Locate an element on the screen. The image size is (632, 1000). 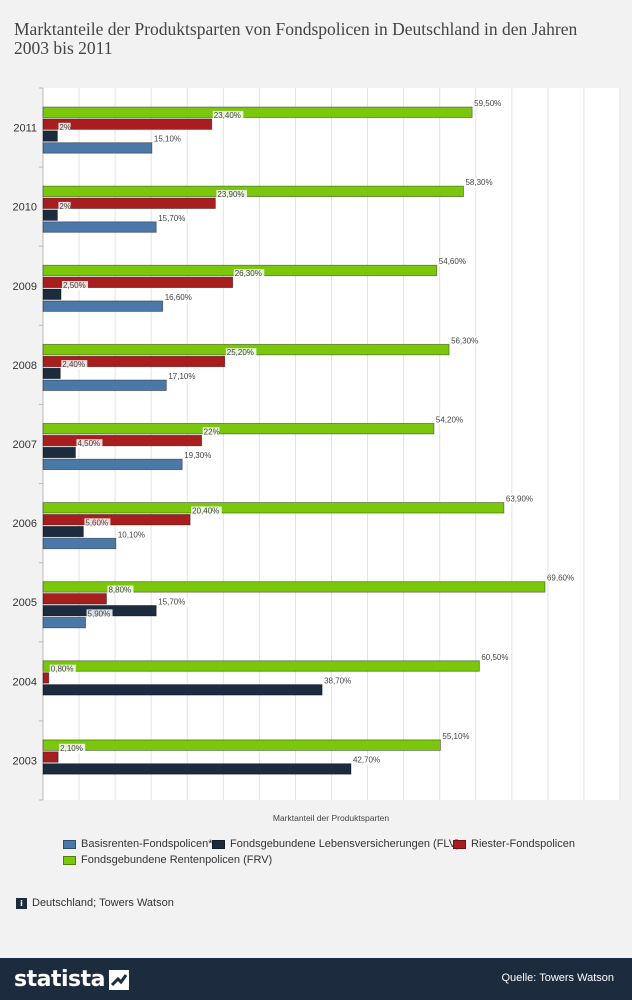
value-label: 58,30% is located at coordinates (478, 182).